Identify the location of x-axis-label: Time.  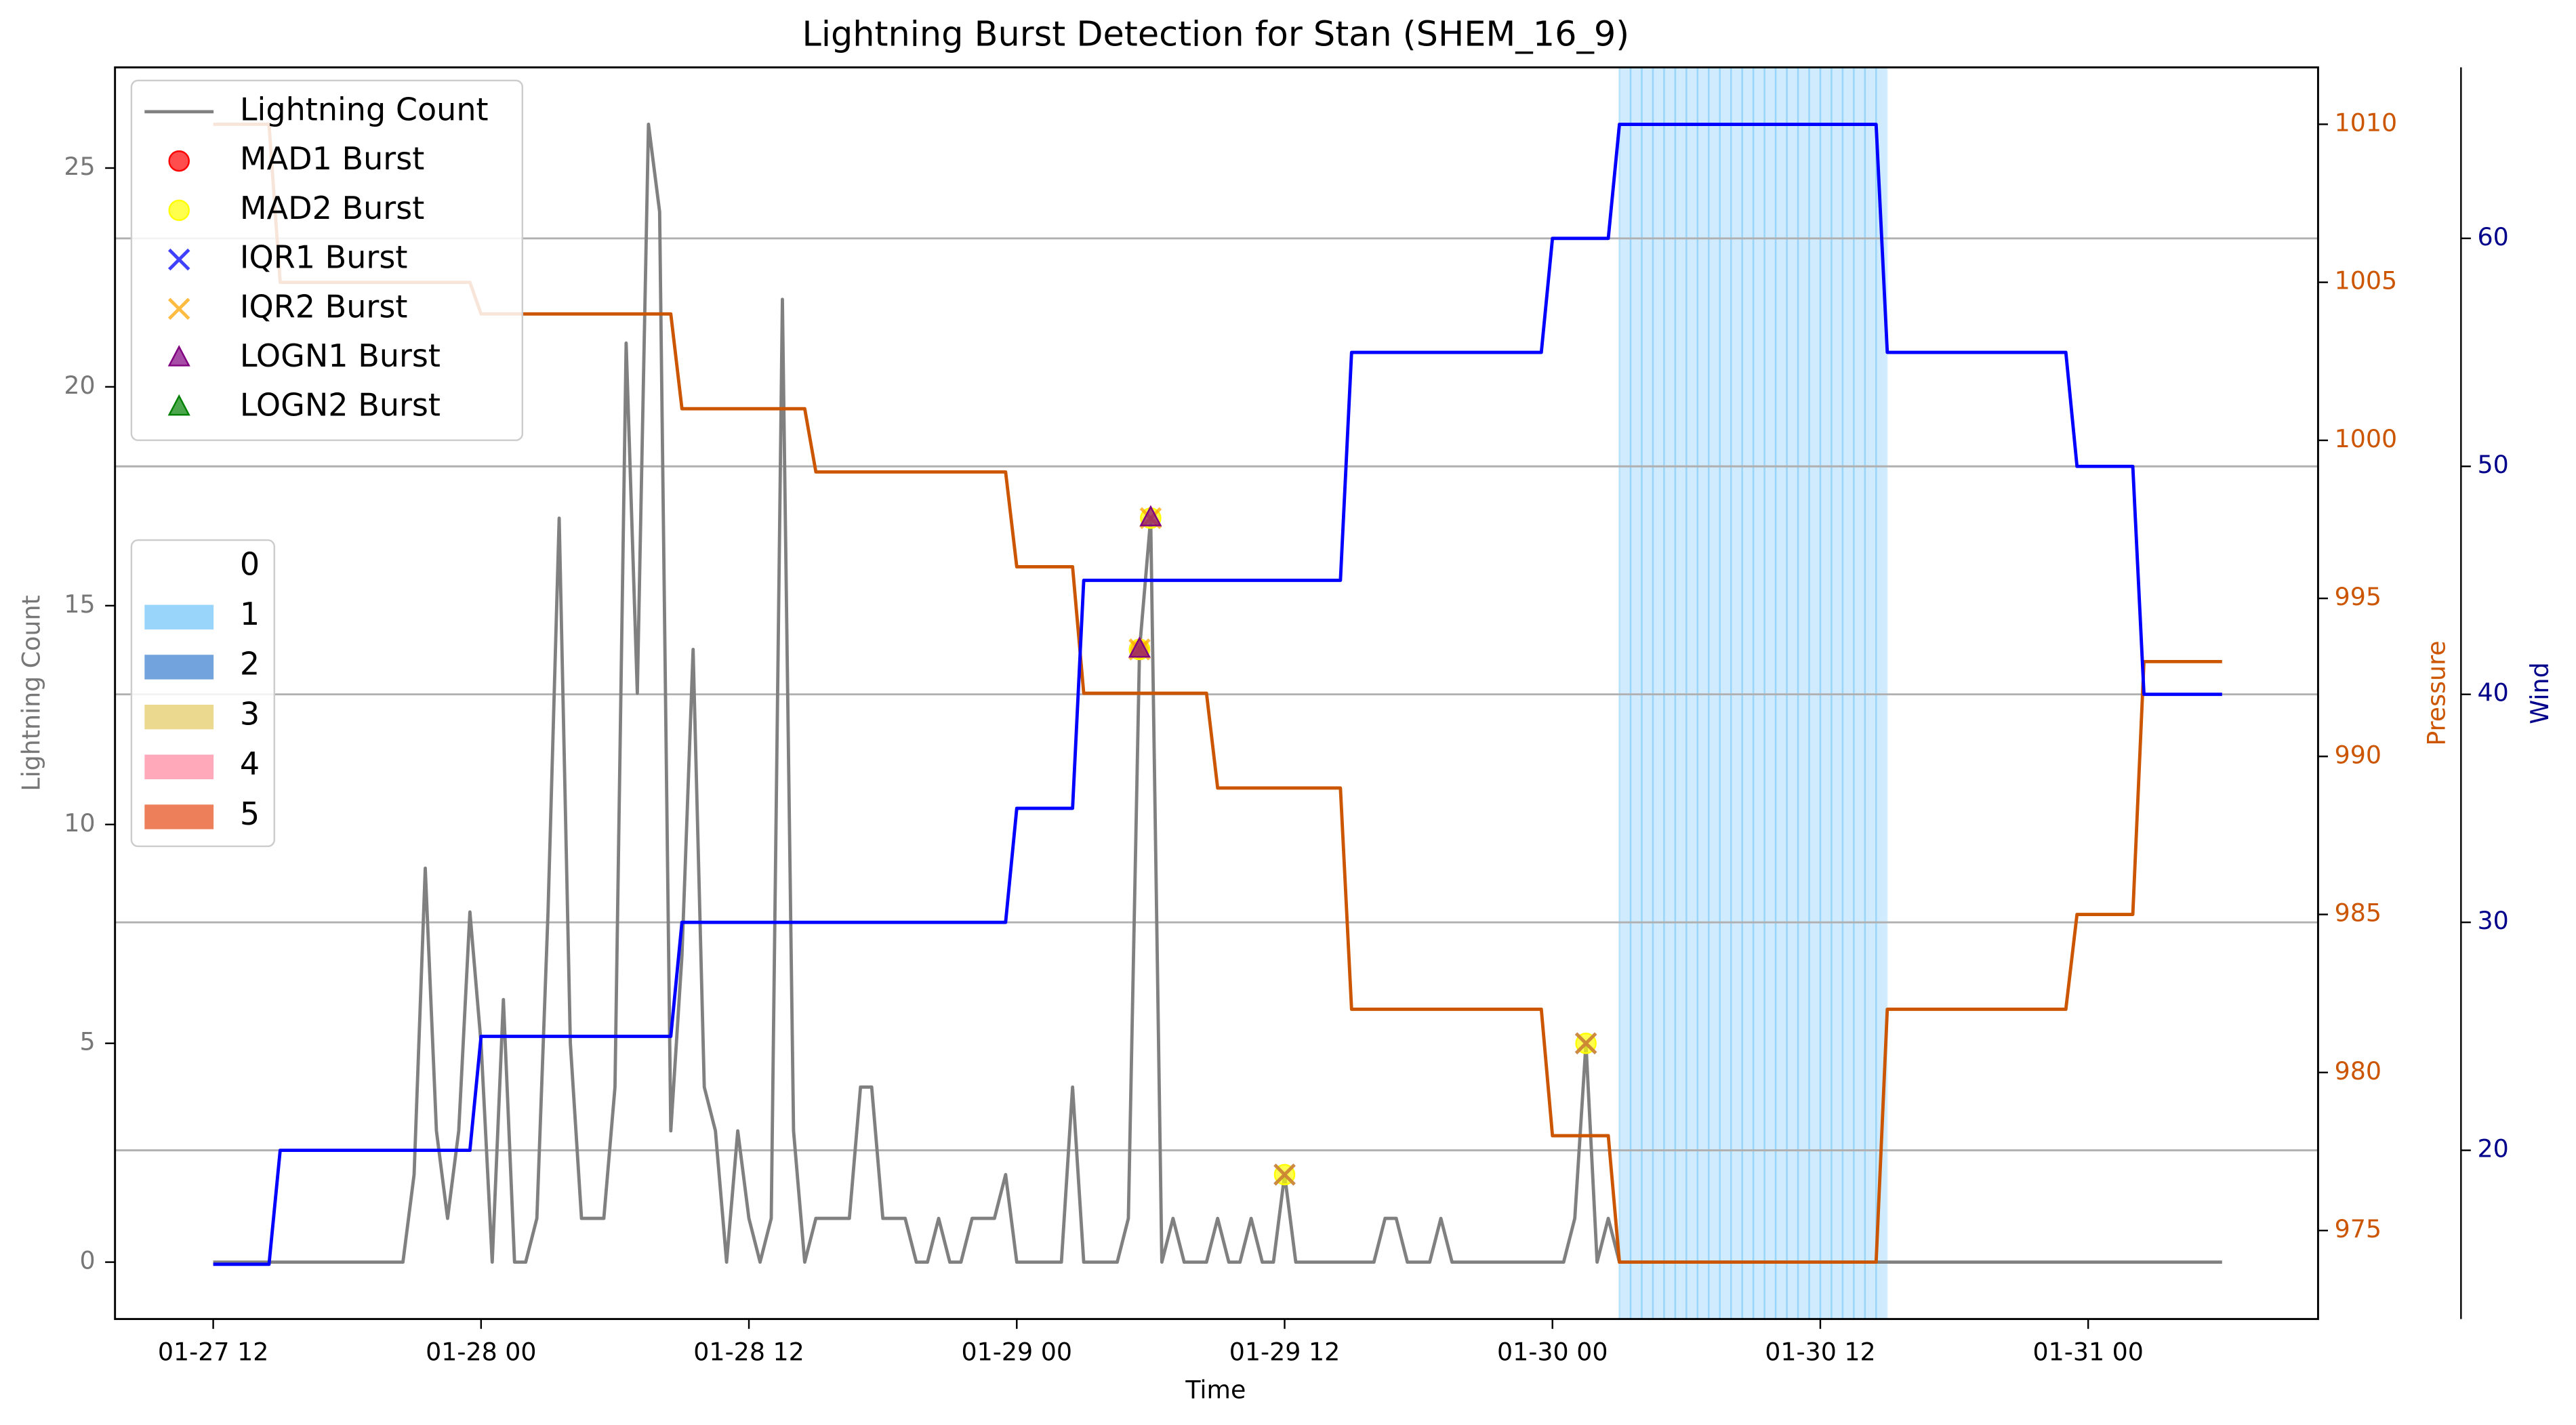
(1215, 1389).